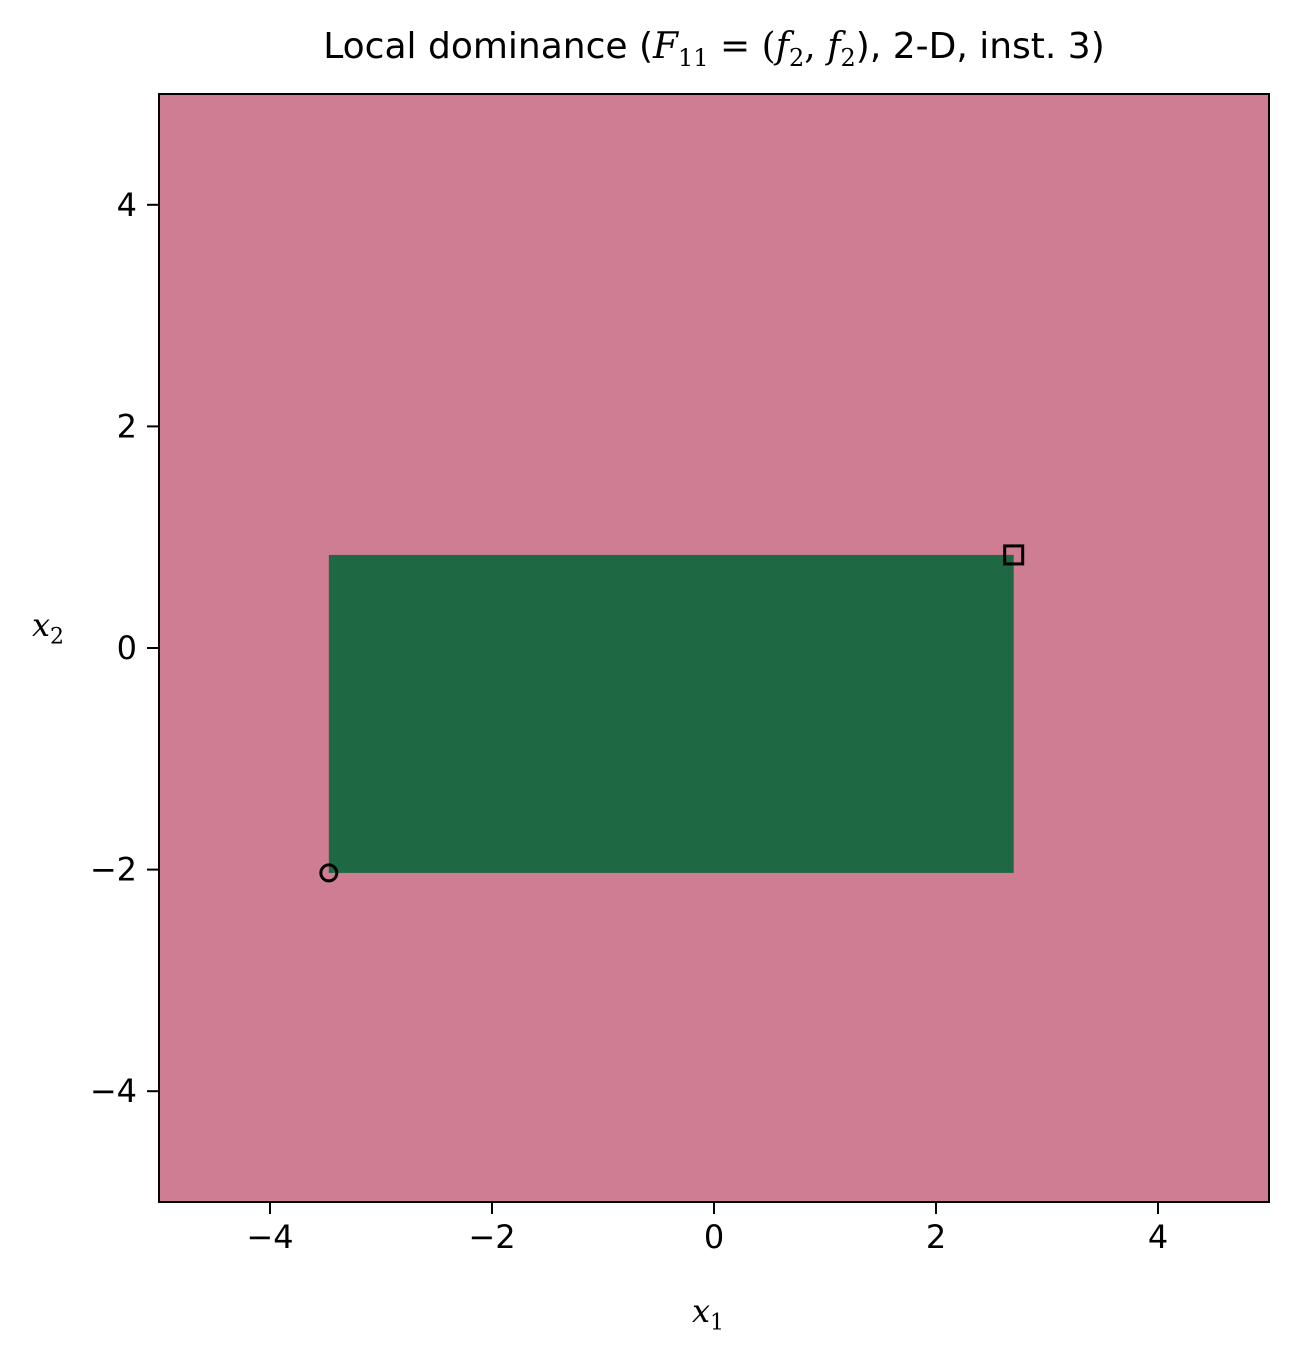  I want to click on markers, so click(672, 713).